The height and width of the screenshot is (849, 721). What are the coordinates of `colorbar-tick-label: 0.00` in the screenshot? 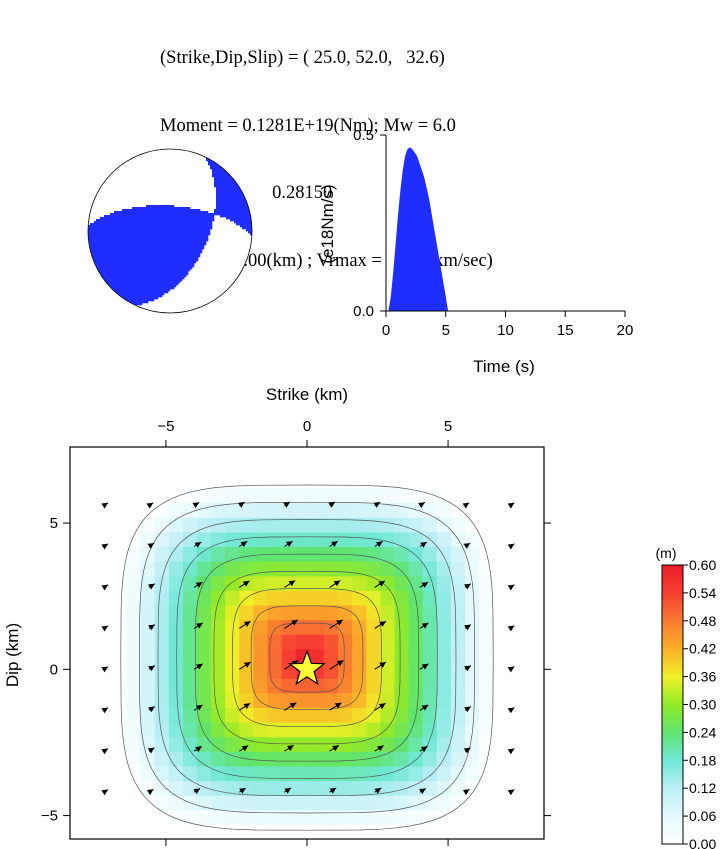 It's located at (702, 842).